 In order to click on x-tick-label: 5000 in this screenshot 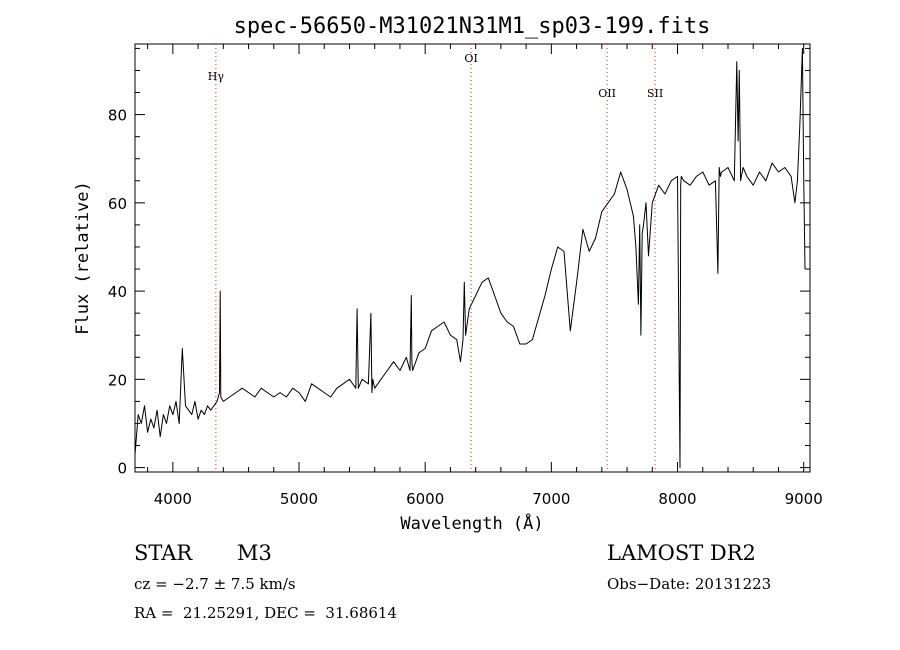, I will do `click(299, 499)`.